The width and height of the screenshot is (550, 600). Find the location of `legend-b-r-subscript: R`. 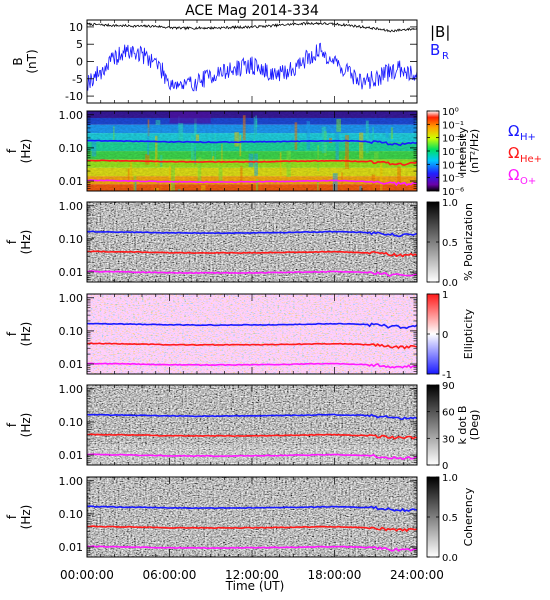

legend-b-r-subscript: R is located at coordinates (445, 56).